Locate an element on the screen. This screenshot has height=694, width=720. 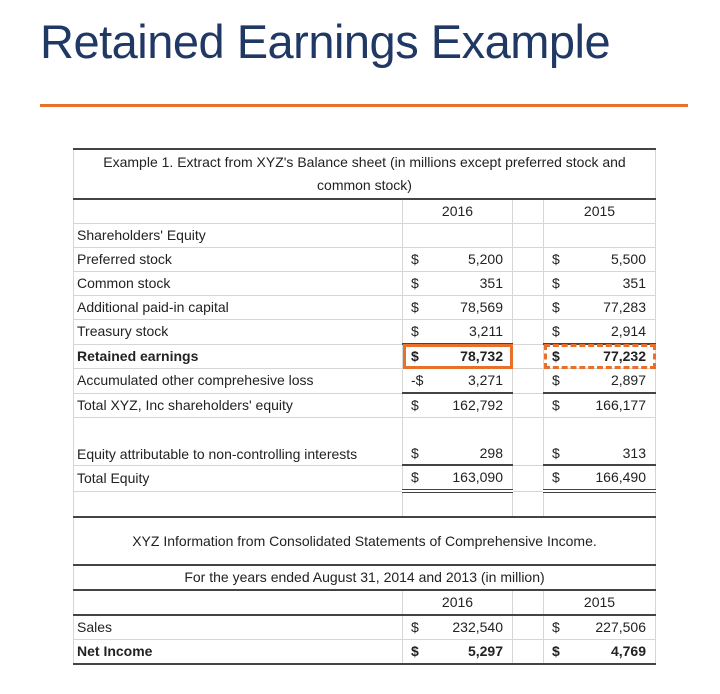
table-row: Common stock $351 $351 is located at coordinates (364, 283).